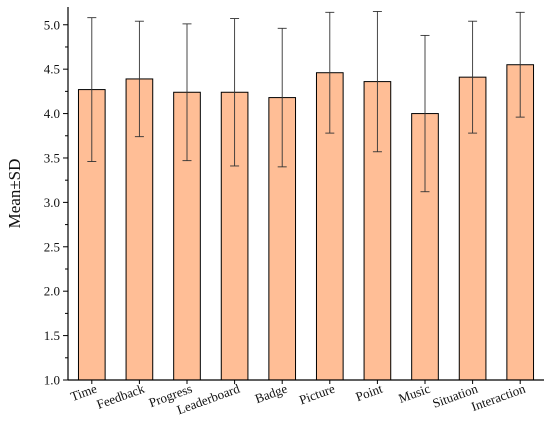 The height and width of the screenshot is (427, 550). What do you see at coordinates (414, 393) in the screenshot?
I see `x-tick-label-music: Music` at bounding box center [414, 393].